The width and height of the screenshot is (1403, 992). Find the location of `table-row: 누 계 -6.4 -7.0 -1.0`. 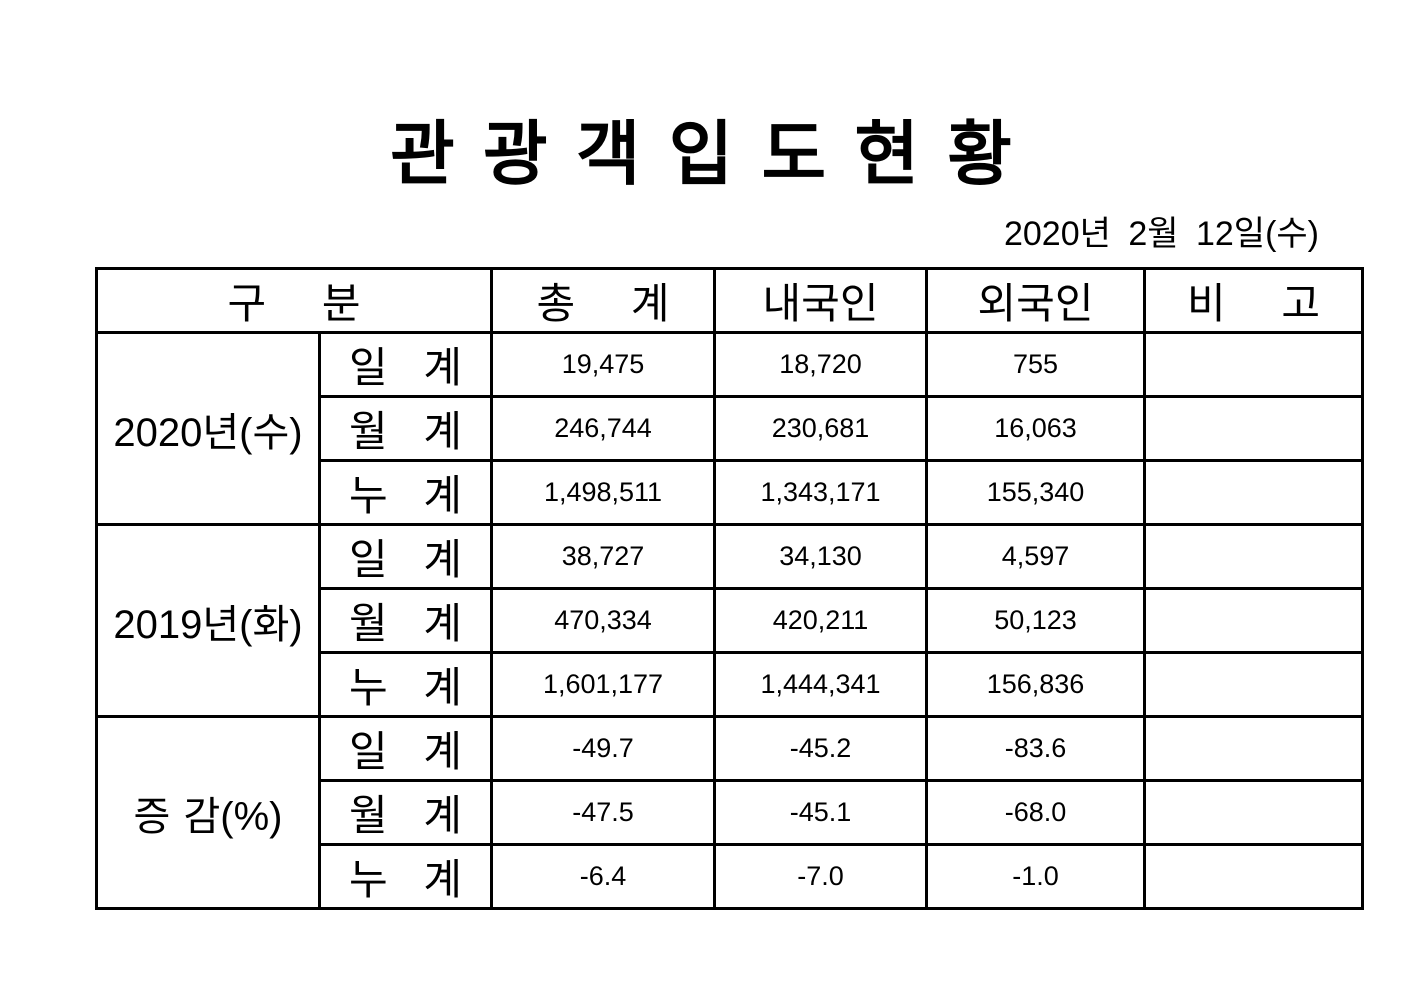

table-row: 누 계 -6.4 -7.0 -1.0 is located at coordinates (731, 876).